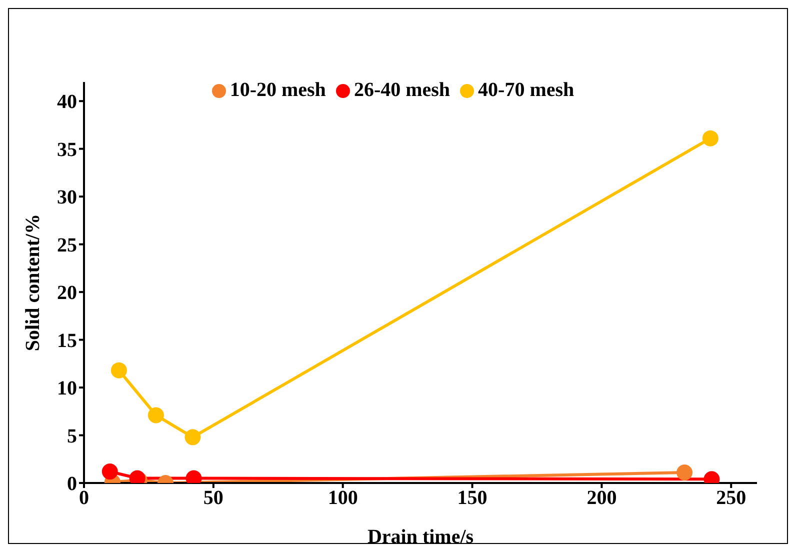  I want to click on y-tick-label: 30, so click(67, 197).